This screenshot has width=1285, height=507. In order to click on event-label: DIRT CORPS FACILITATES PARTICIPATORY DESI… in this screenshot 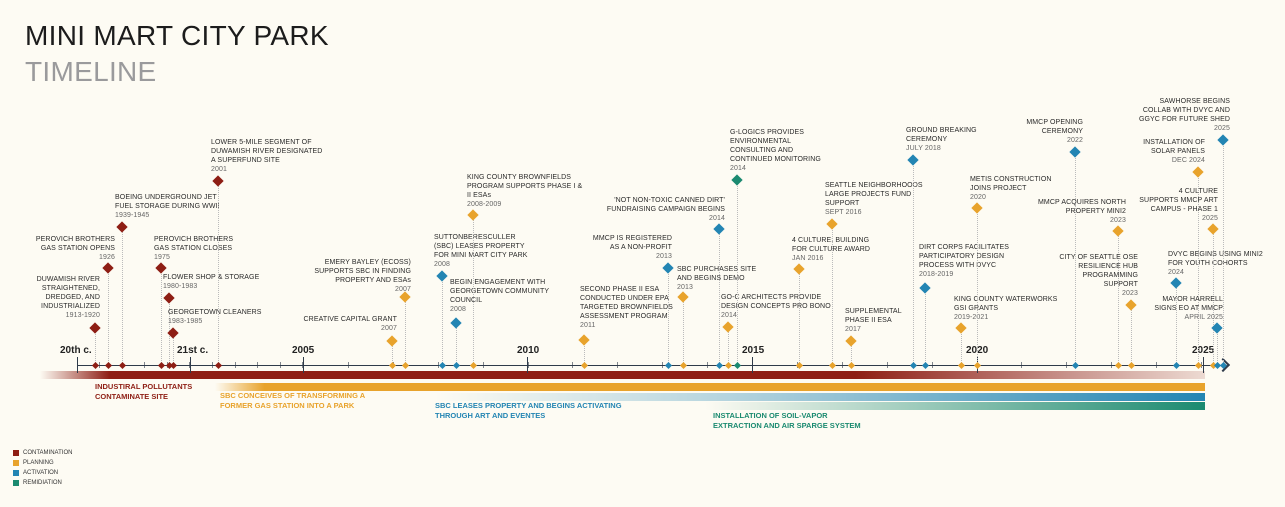, I will do `click(964, 261)`.